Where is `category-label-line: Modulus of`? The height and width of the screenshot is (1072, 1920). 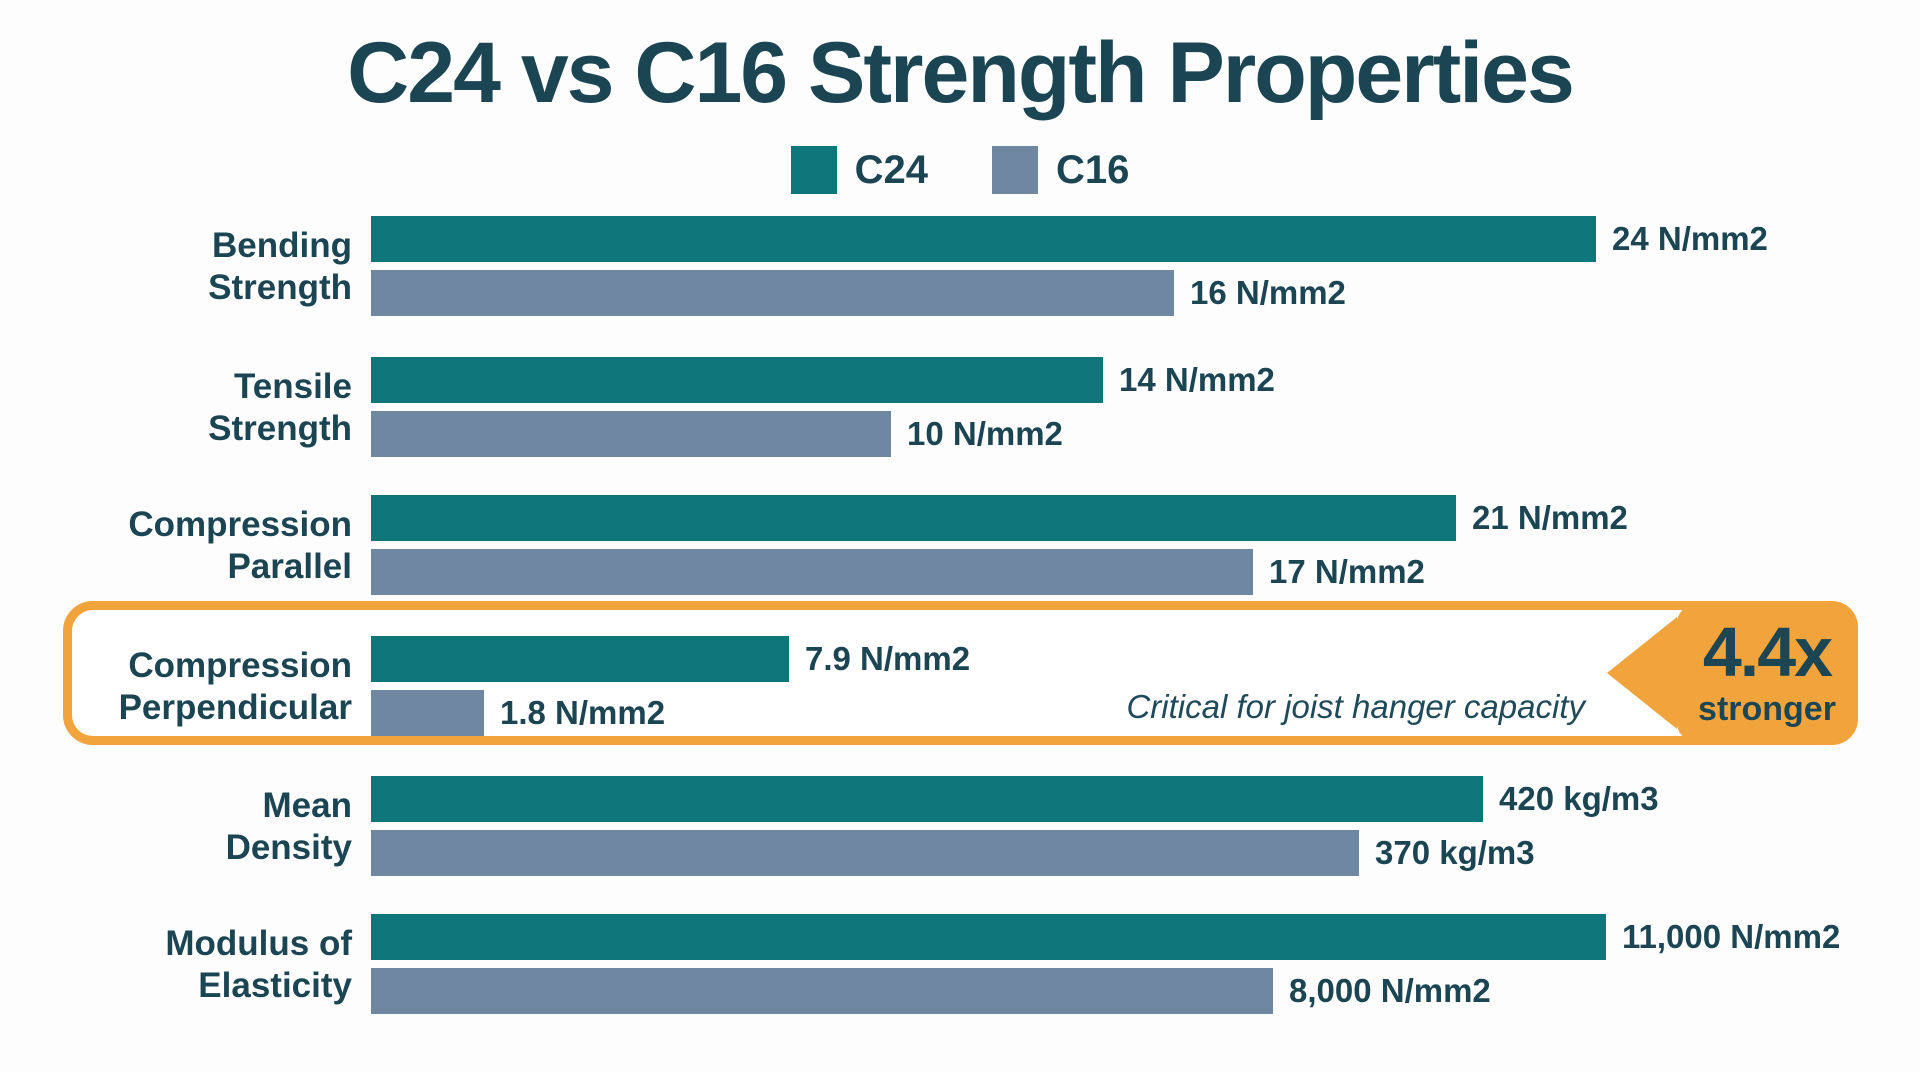 category-label-line: Modulus of is located at coordinates (258, 943).